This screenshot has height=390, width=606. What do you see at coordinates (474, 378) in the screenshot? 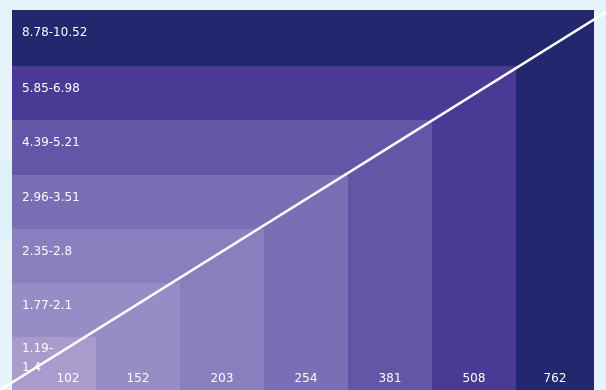
I see `col-label-5: 508` at bounding box center [474, 378].